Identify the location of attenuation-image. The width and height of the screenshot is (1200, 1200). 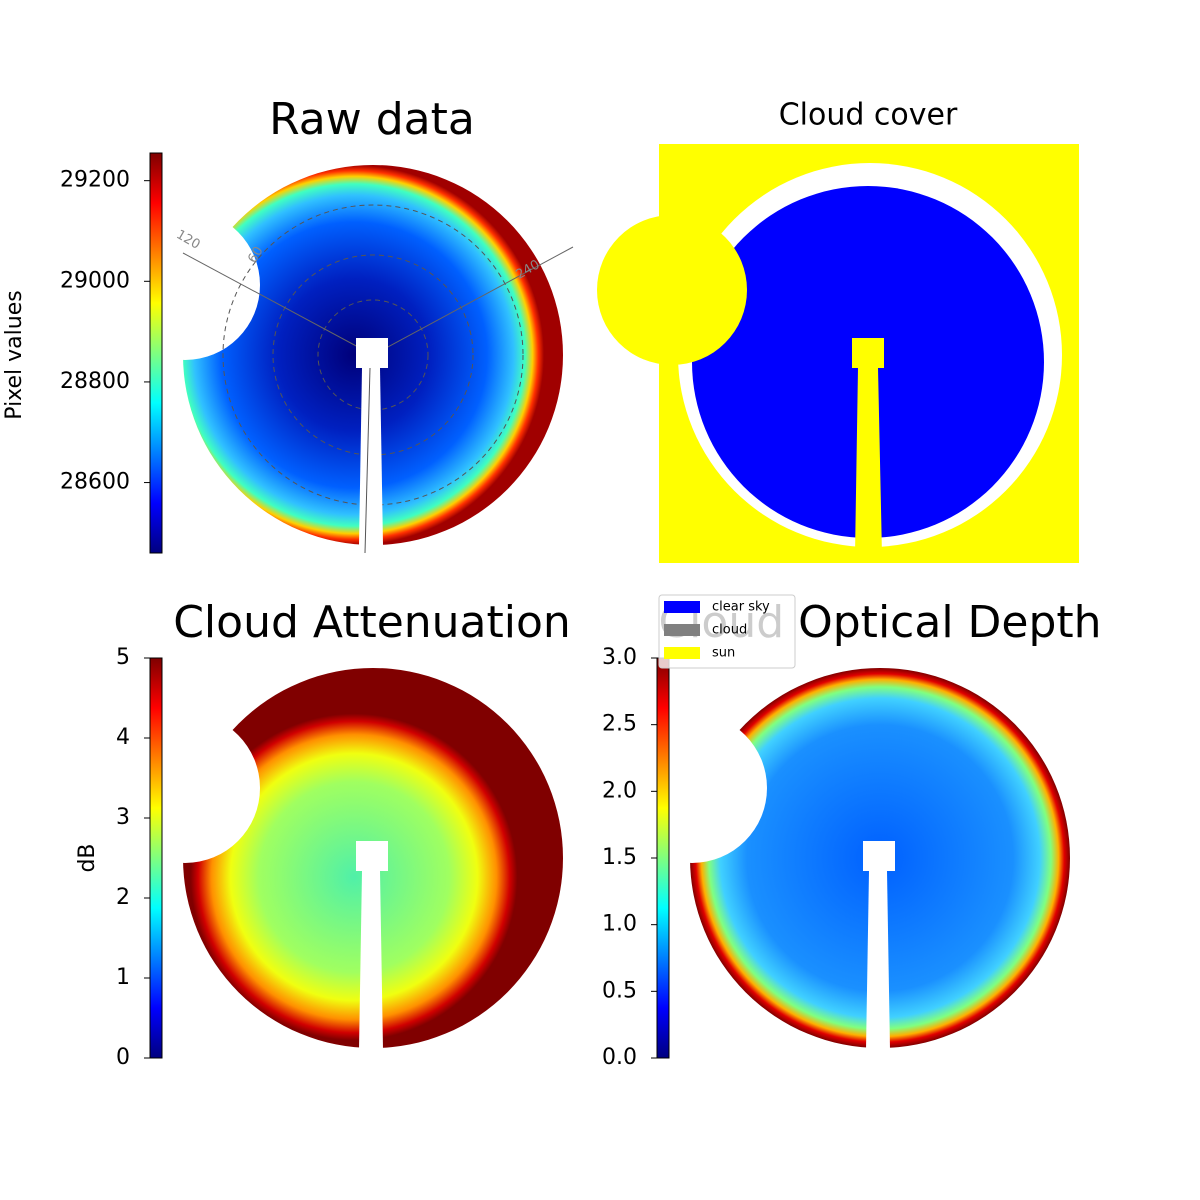
(336, 859).